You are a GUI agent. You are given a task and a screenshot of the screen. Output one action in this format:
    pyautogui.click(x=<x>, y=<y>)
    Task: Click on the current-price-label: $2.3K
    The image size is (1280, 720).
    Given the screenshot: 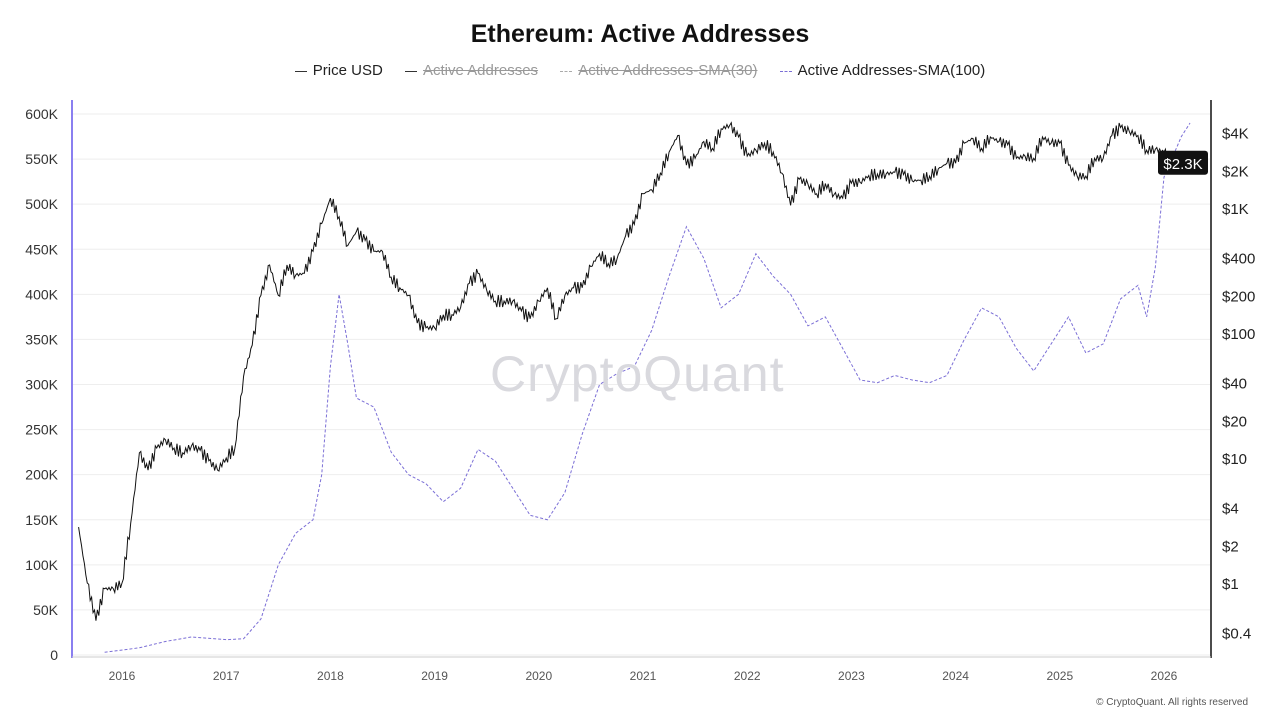 What is the action you would take?
    pyautogui.click(x=1182, y=164)
    